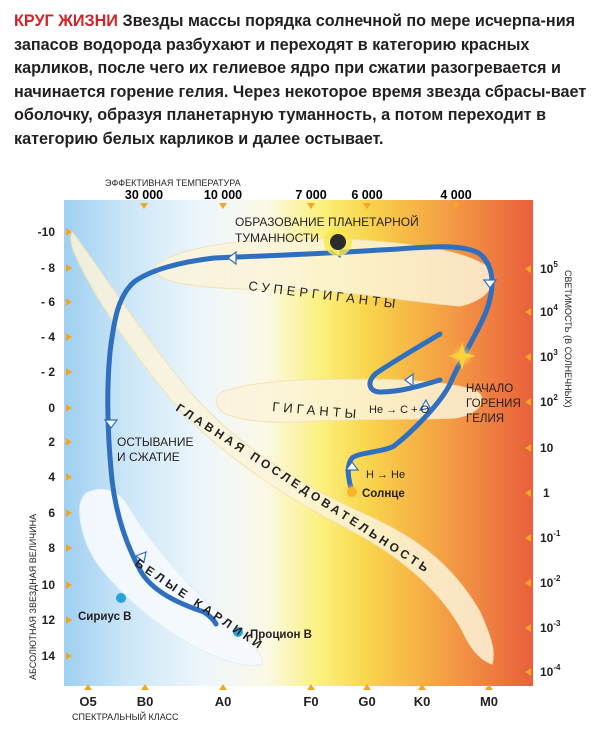 This screenshot has height=743, width=600. I want to click on bottom-tick: K0, so click(422, 701).